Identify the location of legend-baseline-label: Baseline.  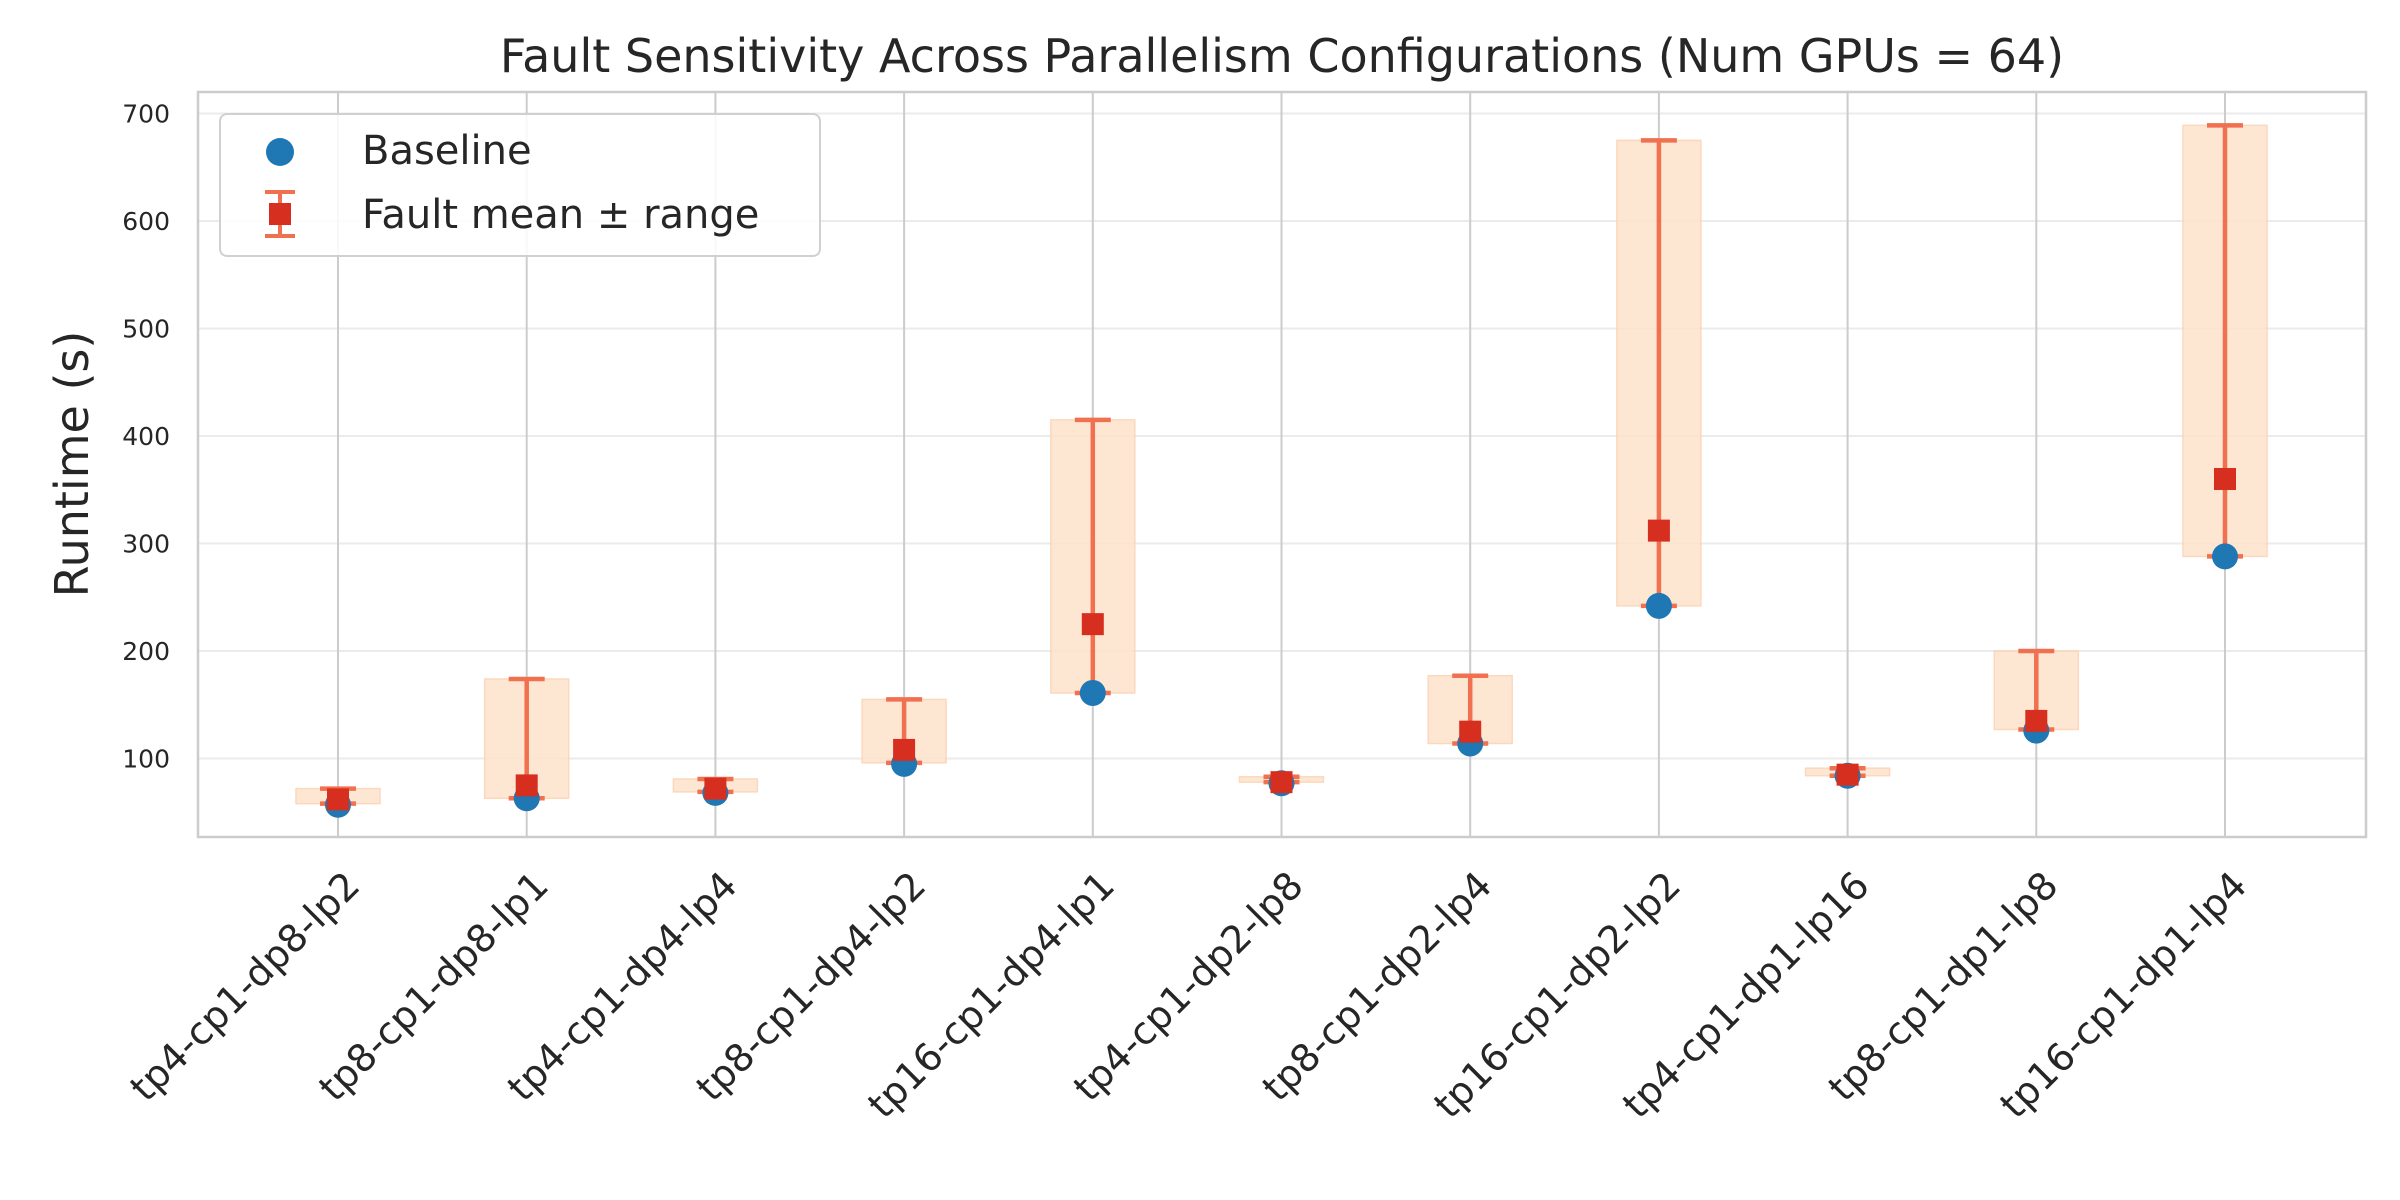
(447, 151).